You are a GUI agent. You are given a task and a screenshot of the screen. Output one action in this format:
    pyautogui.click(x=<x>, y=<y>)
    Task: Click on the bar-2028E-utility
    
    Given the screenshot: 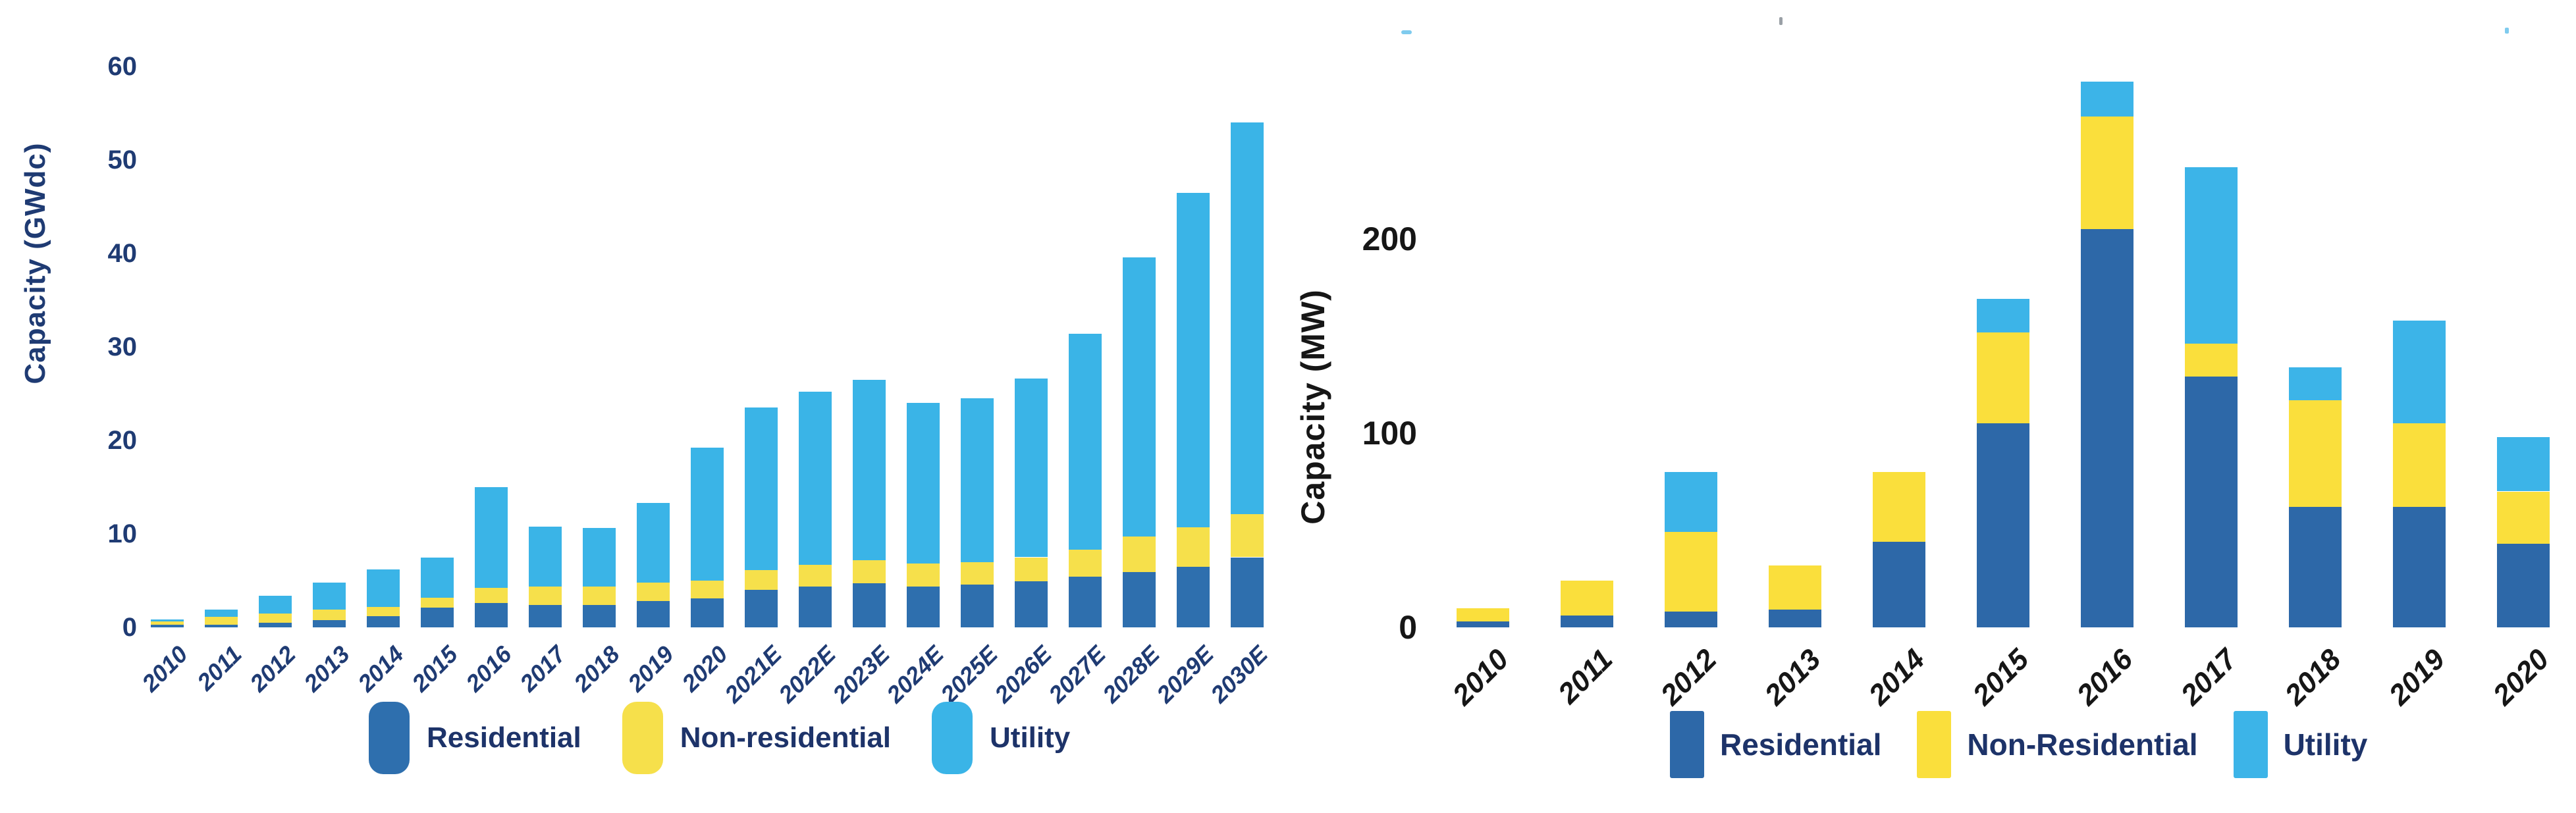 What is the action you would take?
    pyautogui.click(x=1139, y=397)
    